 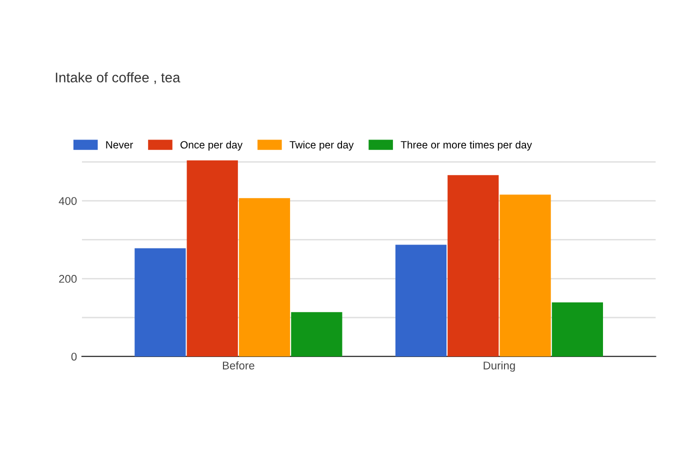 I want to click on chart-title: Intake of coffee , tea, so click(x=118, y=78).